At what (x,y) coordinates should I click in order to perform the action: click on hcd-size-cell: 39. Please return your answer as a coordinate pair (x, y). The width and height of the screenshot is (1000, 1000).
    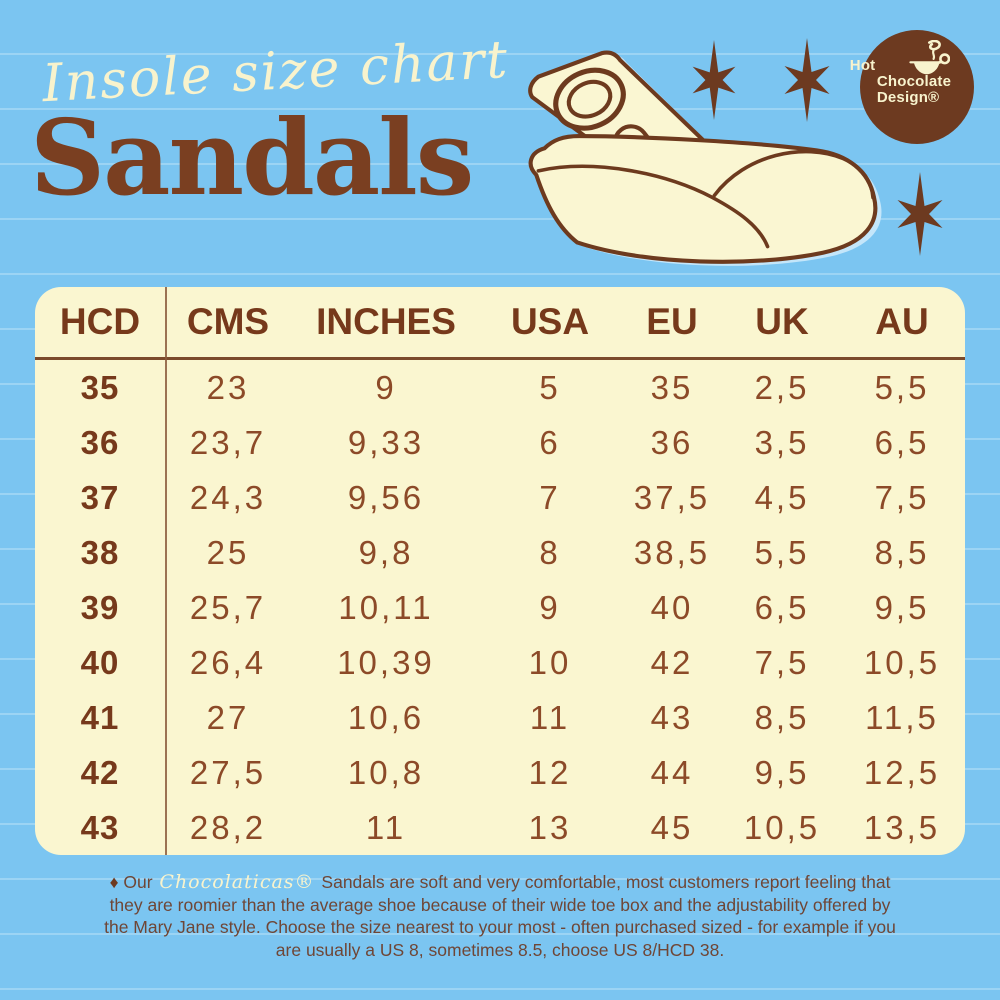
    Looking at the image, I should click on (100, 607).